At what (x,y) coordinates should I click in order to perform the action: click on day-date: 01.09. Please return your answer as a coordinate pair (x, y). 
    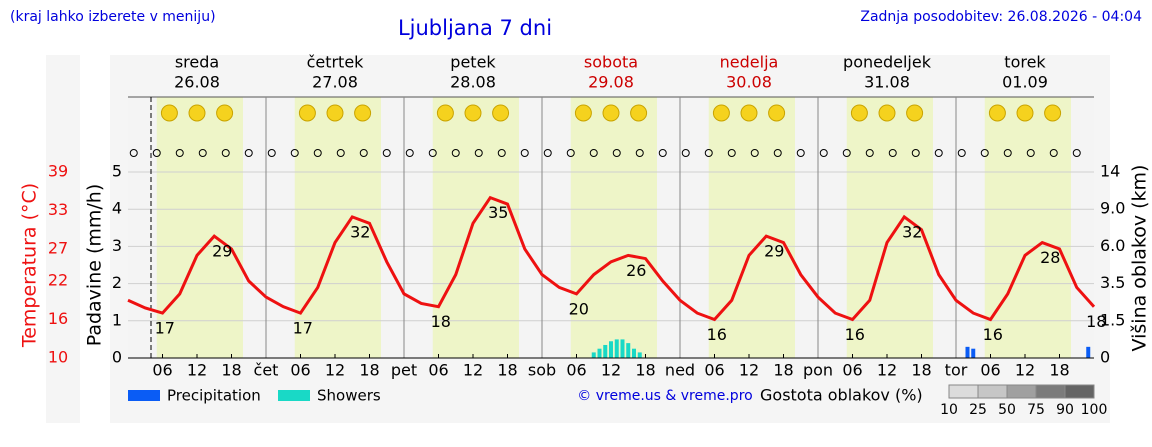
    Looking at the image, I should click on (1025, 82).